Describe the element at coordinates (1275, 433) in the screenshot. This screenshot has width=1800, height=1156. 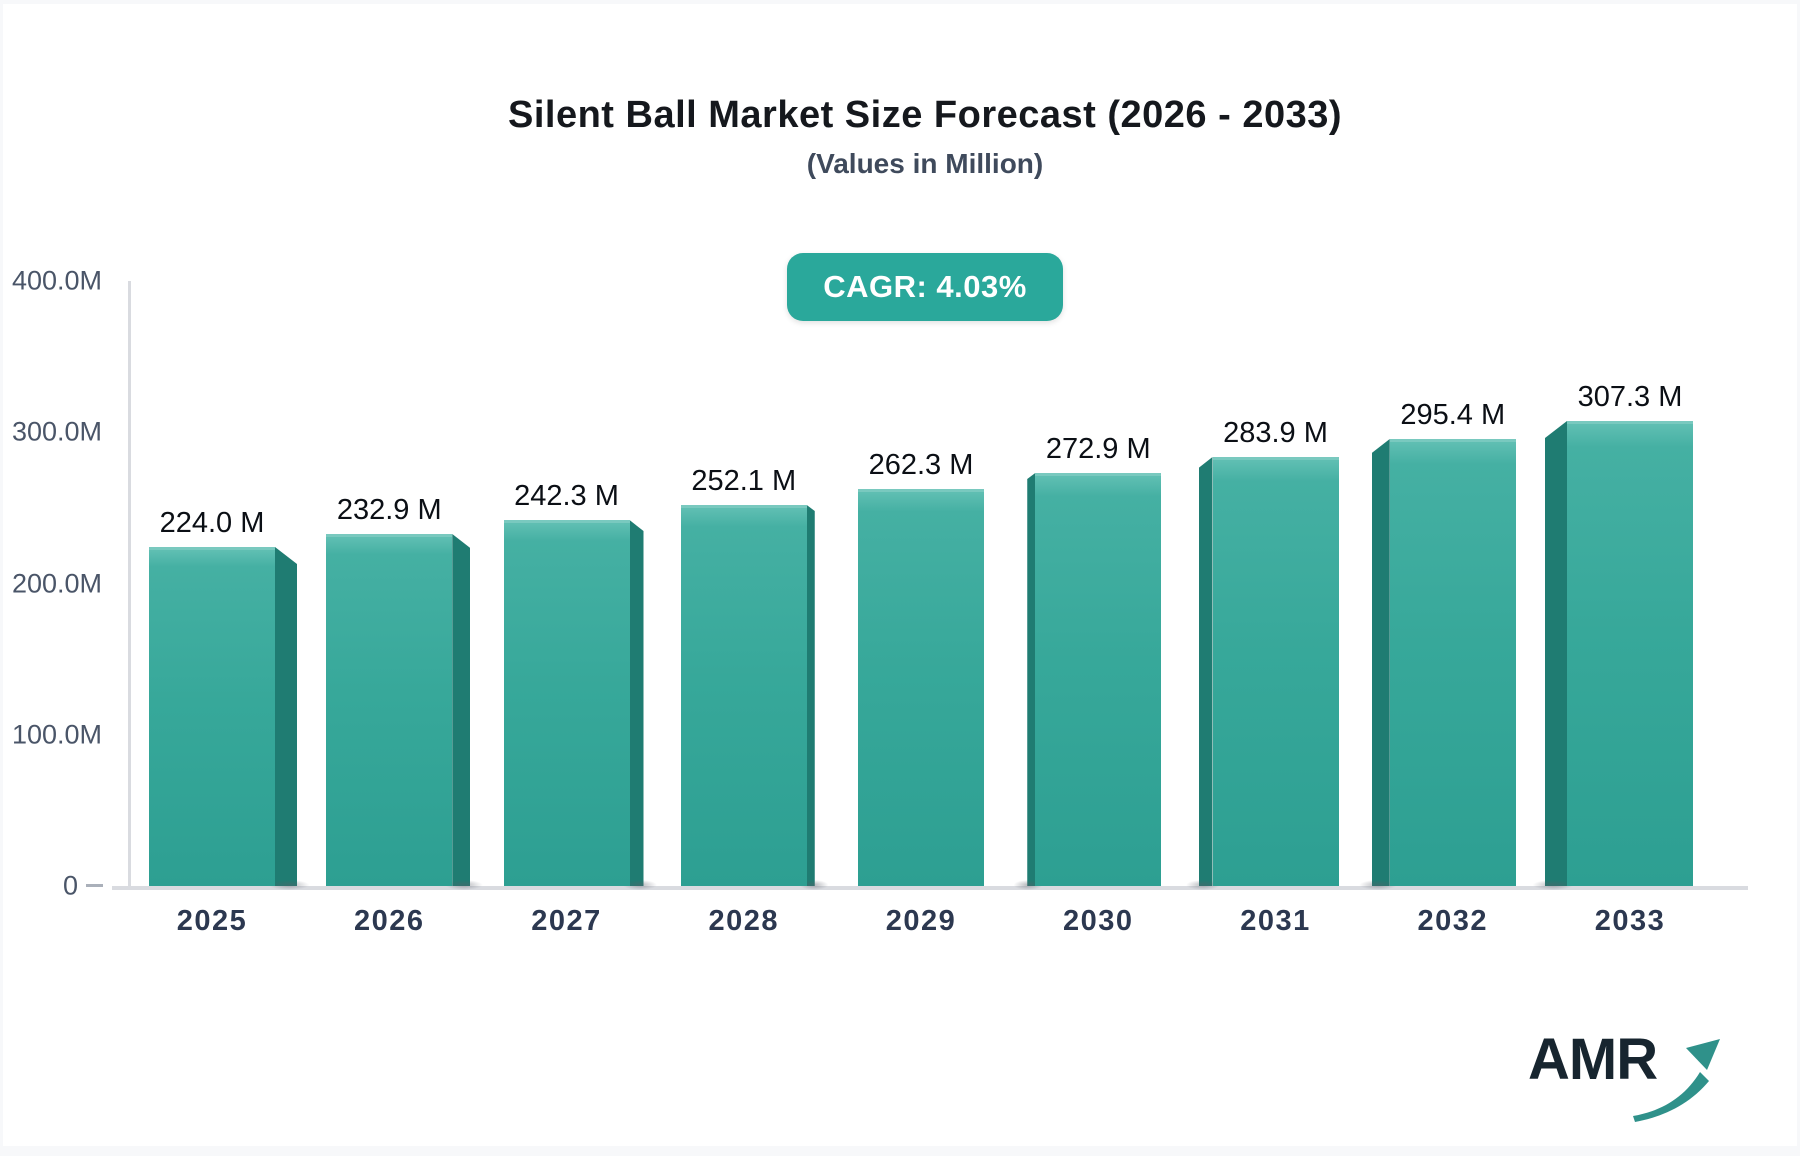
I see `bar-value-label-2031: 283.9 M` at that location.